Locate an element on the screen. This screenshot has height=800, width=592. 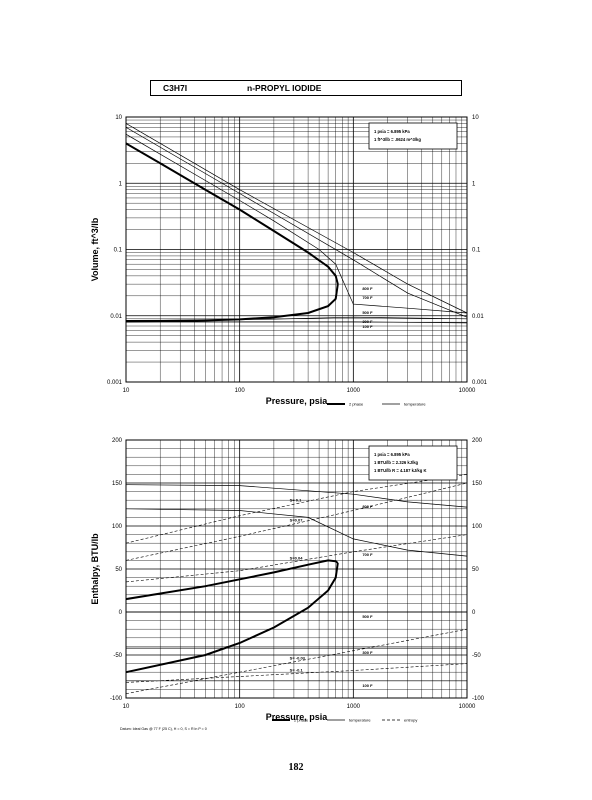
compound-name: n-PROPYL IODIDE is located at coordinates (284, 88).